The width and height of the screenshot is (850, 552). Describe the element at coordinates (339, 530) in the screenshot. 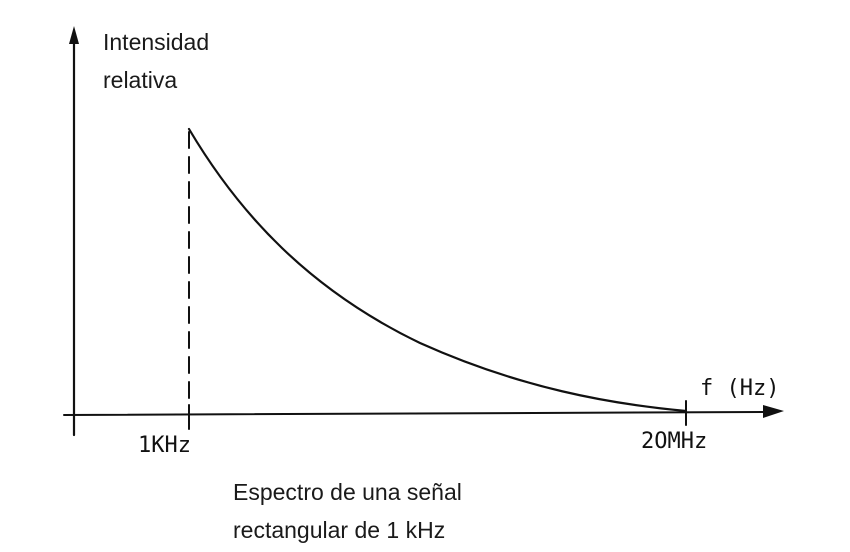

I see `caption-line2: rectangular de 1 kHz` at that location.